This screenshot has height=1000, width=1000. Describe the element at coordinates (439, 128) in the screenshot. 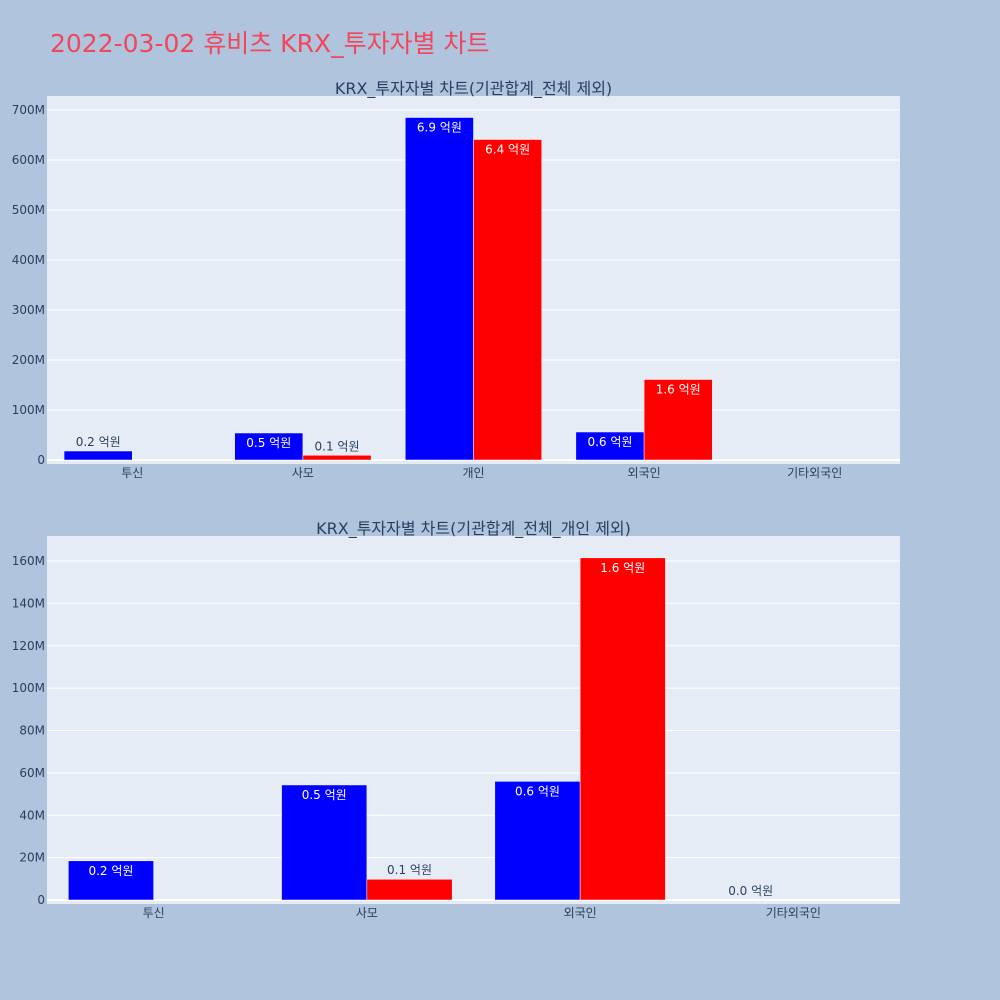

I see `data-label: 6.9 억원` at that location.